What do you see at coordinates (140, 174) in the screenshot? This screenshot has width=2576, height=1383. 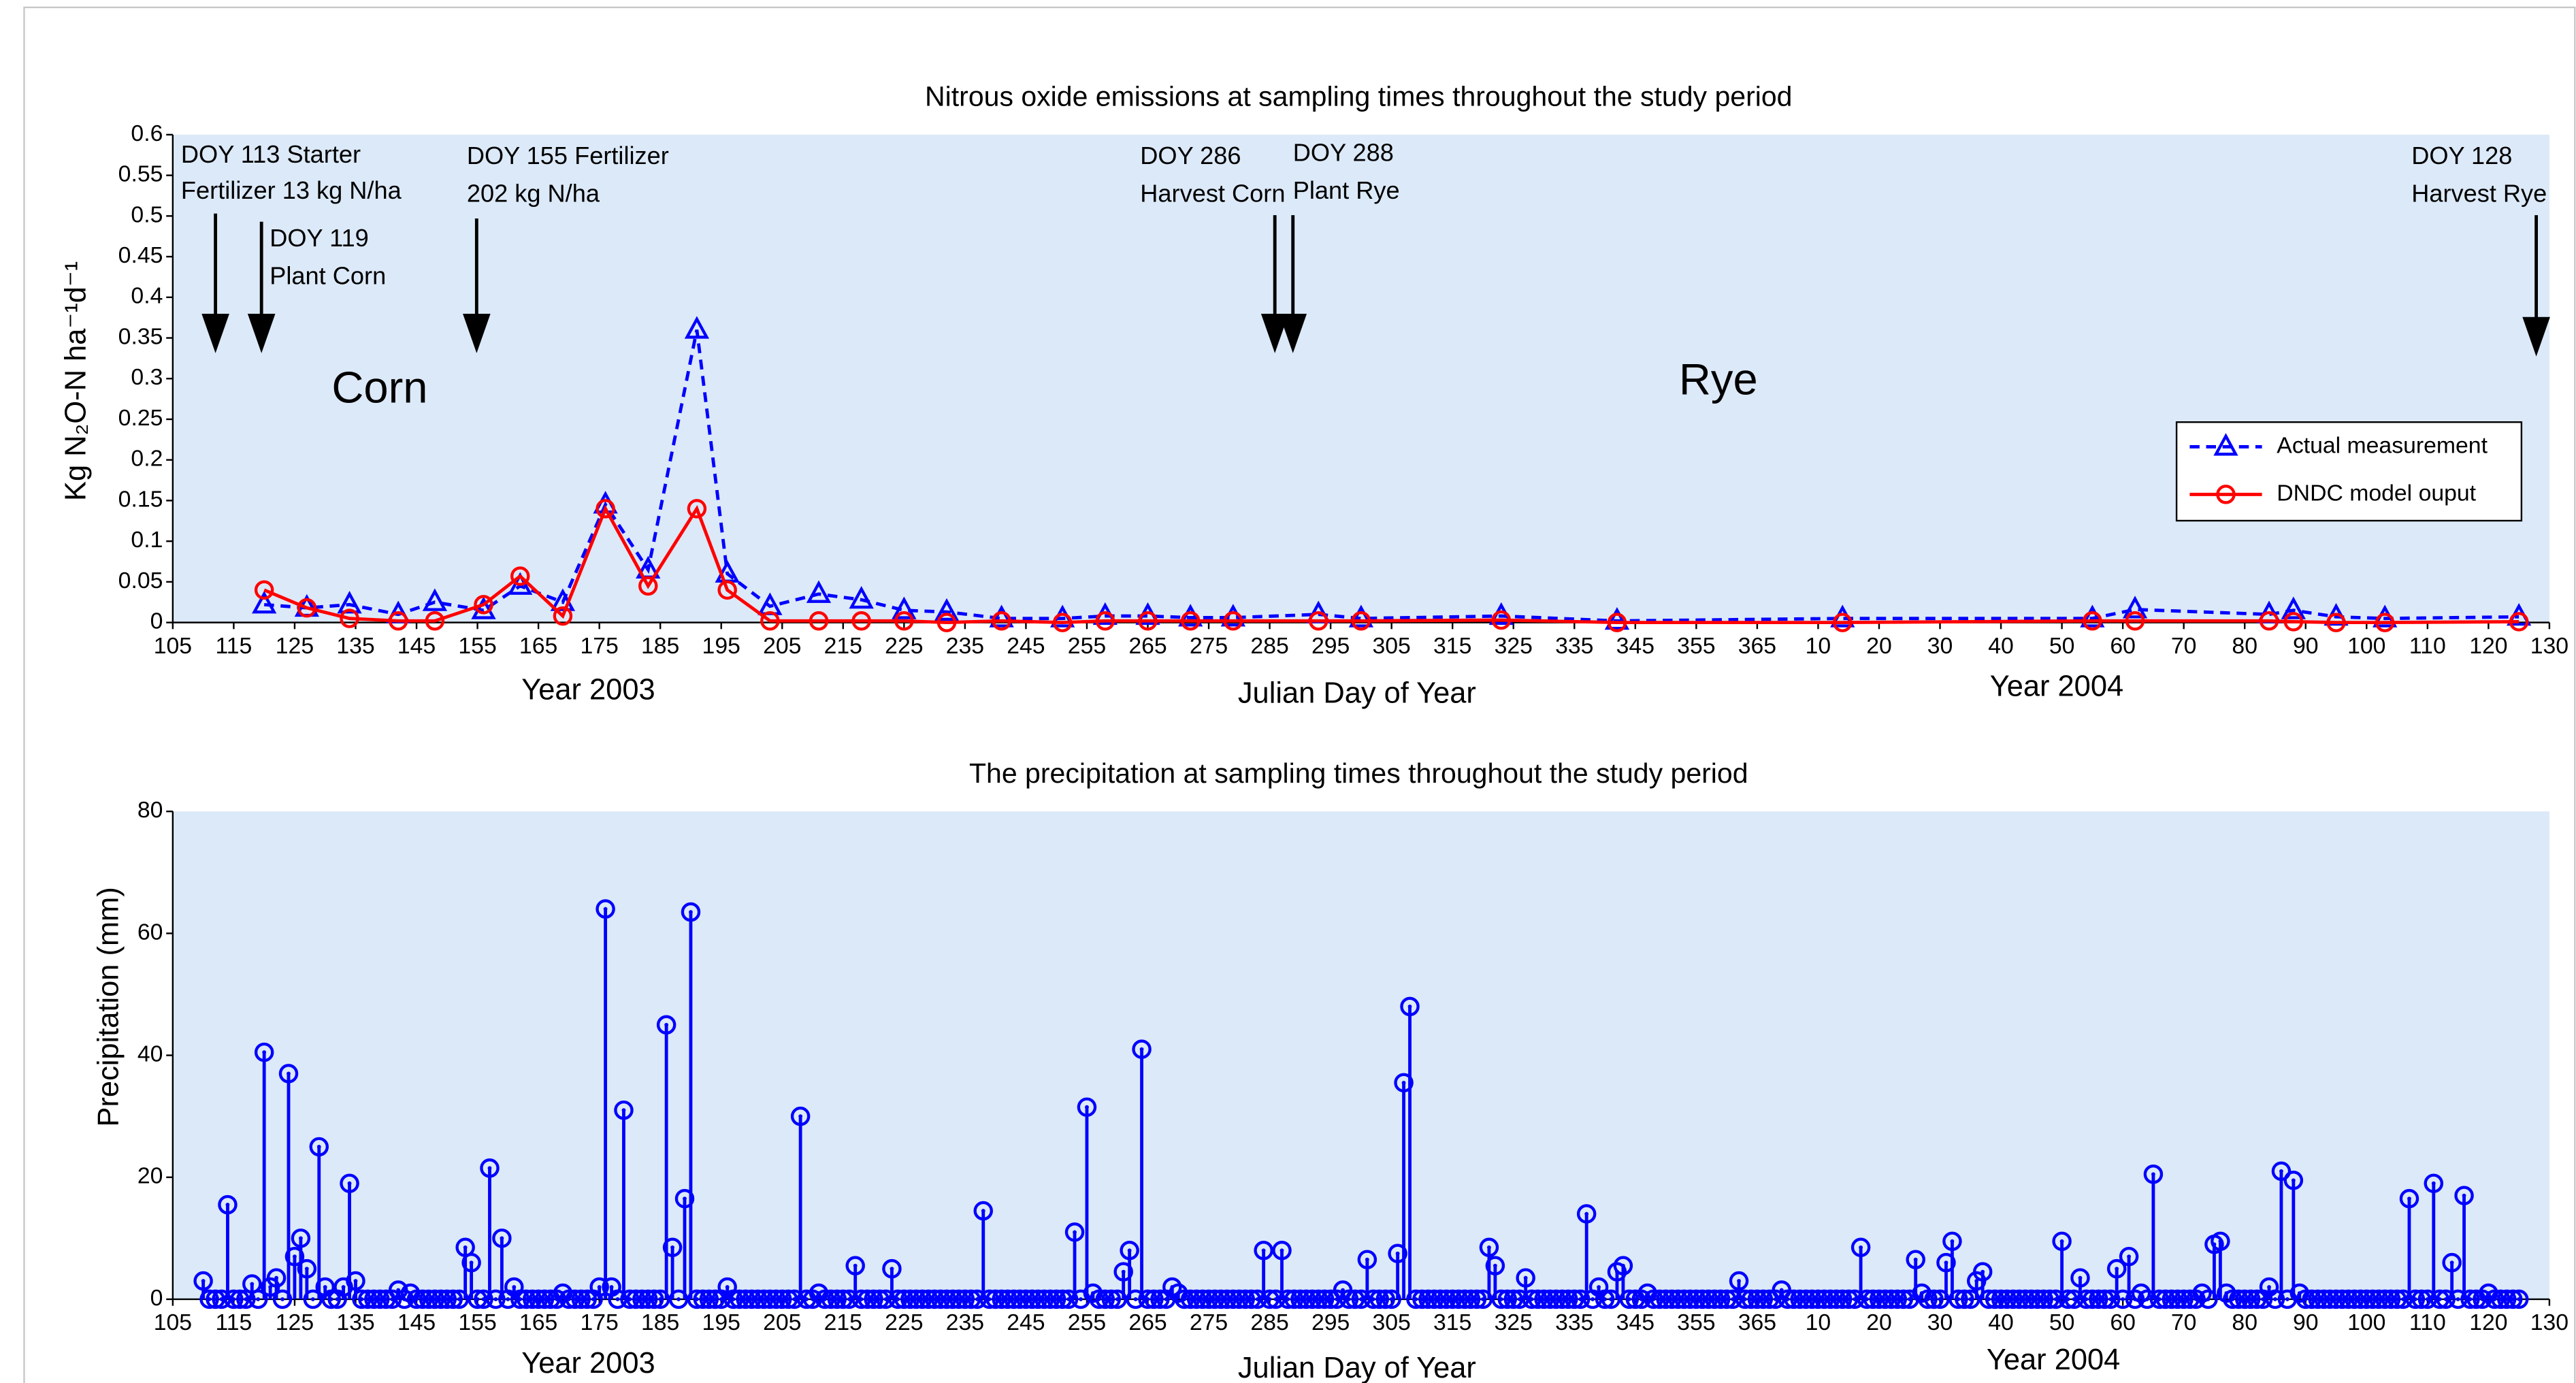 I see `y-tick-label: 0.55` at bounding box center [140, 174].